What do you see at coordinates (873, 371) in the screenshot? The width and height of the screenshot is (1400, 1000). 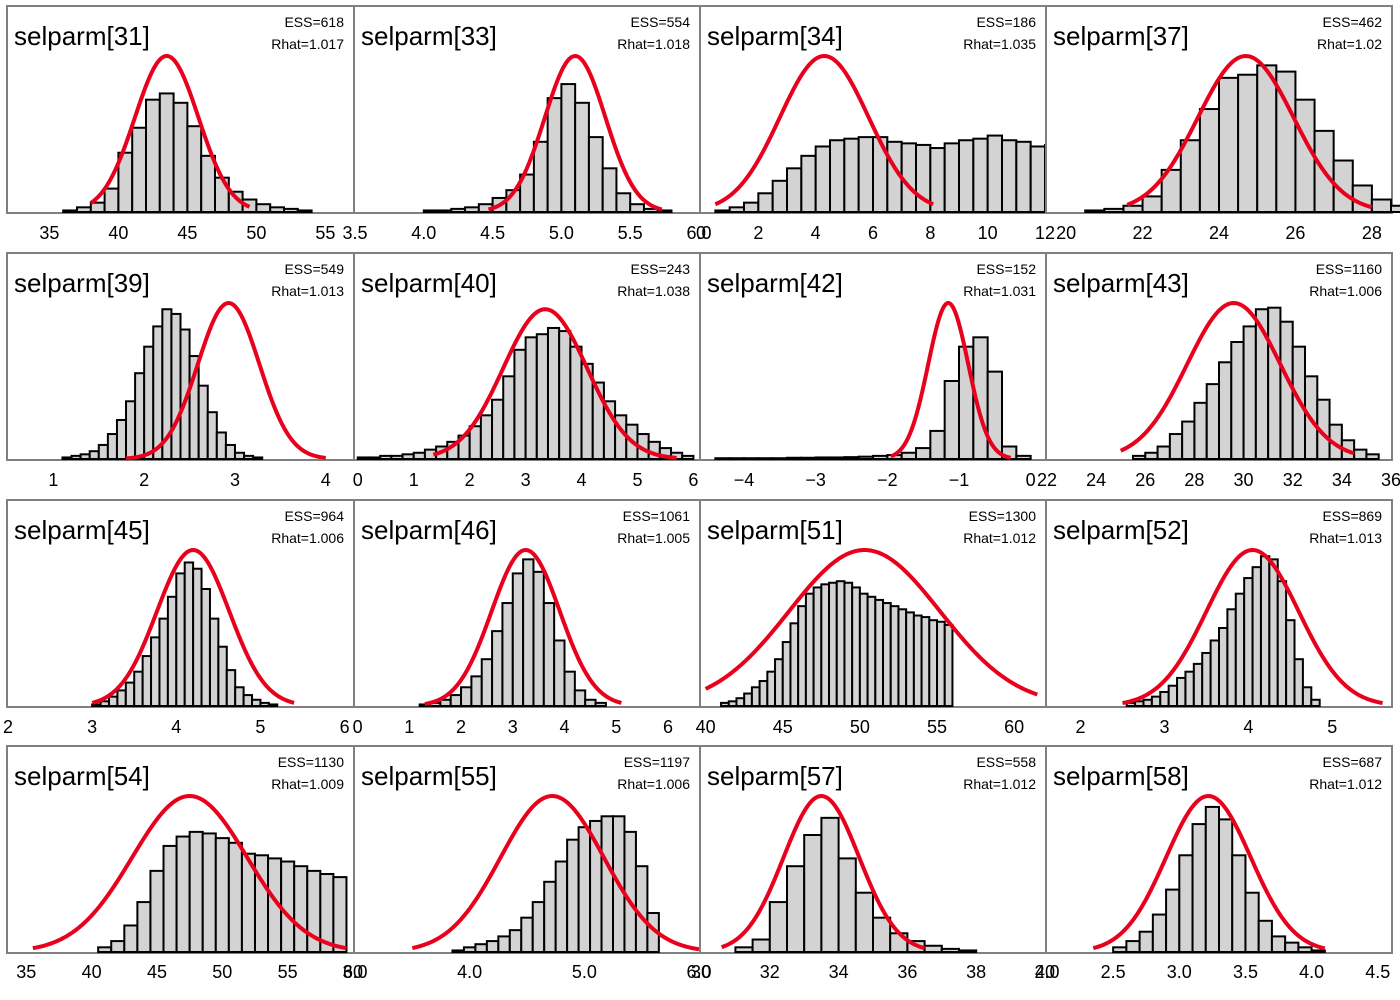 I see `histogram-panel: selparm[42] ESS=152 Rhat=1.031 −4 −3 −2 −1 0` at bounding box center [873, 371].